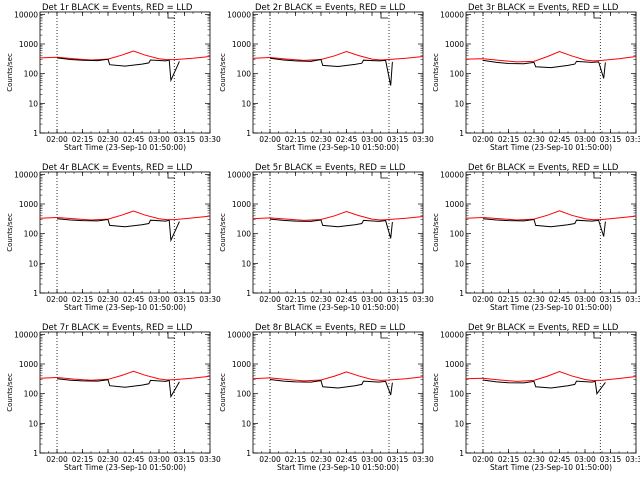 This screenshot has height=480, width=640. I want to click on panel-title: Det 6r BLACK = Events, RED = LLD, so click(543, 168).